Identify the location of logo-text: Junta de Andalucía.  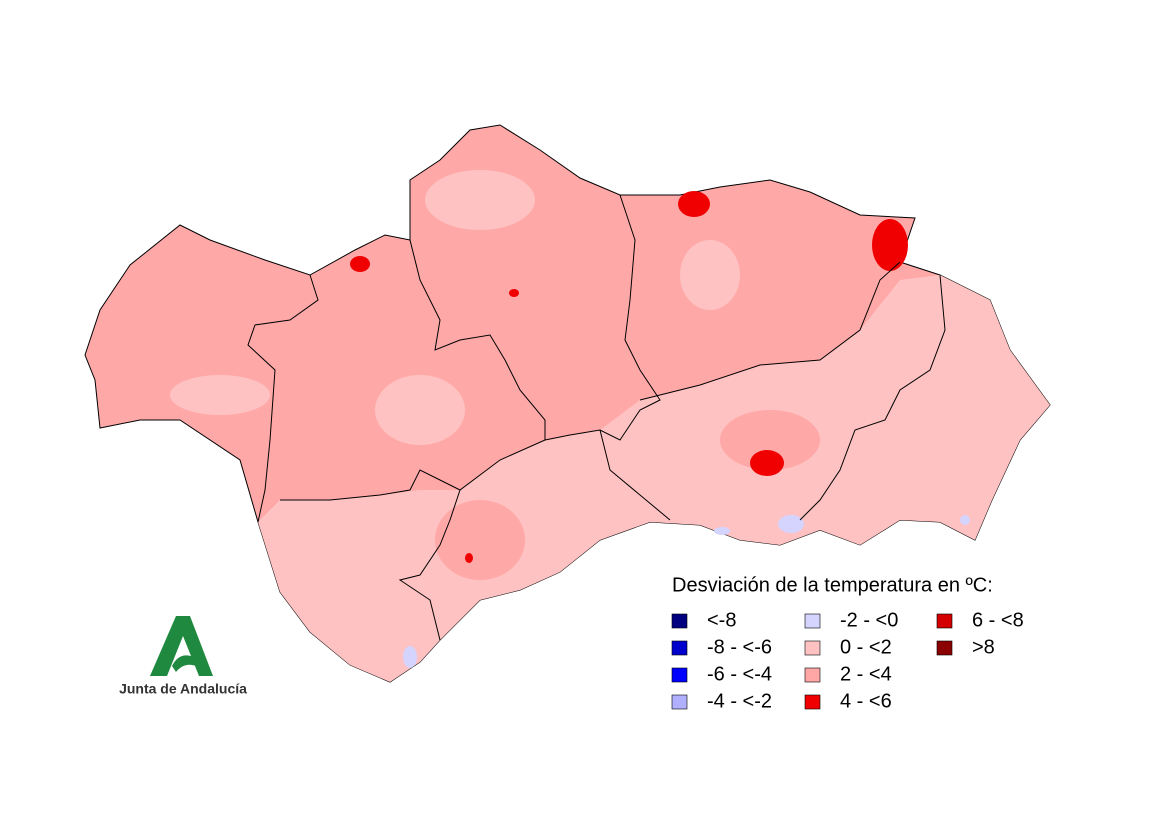
(183, 689).